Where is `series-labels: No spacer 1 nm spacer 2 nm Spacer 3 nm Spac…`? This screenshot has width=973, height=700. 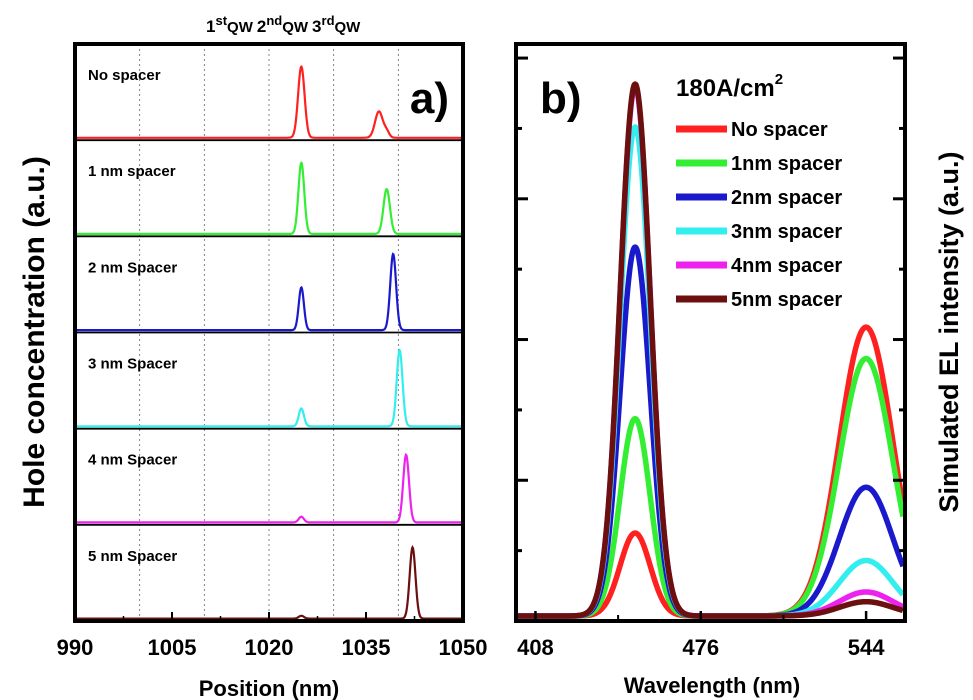
series-labels: No spacer 1 nm spacer 2 nm Spacer 3 nm Spac… is located at coordinates (132, 316).